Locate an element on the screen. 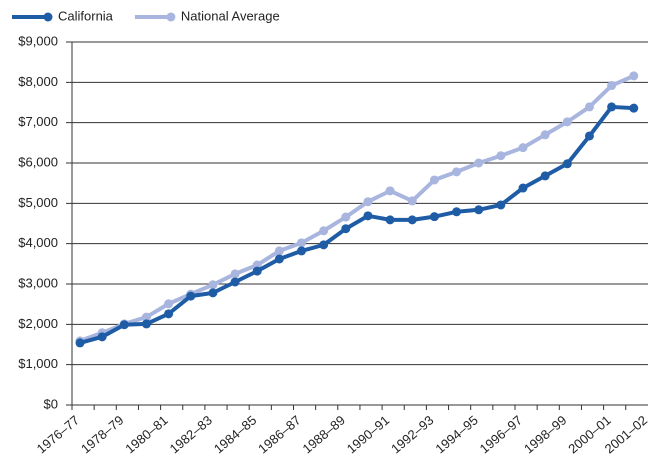  y-tick-label: $4,000 is located at coordinates (38, 242).